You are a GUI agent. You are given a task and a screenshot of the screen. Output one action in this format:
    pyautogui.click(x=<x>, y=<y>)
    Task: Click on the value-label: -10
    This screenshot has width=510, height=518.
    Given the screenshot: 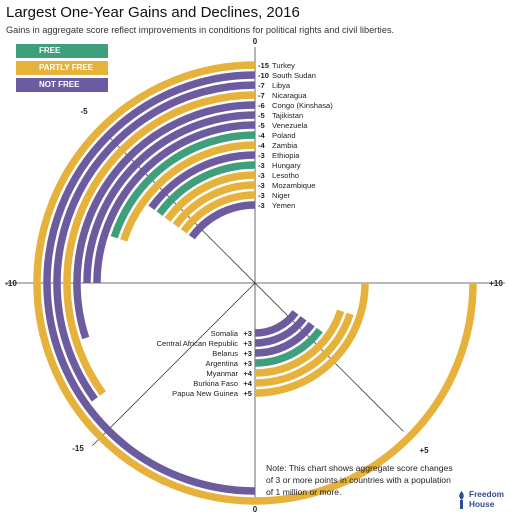 What is the action you would take?
    pyautogui.click(x=263, y=75)
    